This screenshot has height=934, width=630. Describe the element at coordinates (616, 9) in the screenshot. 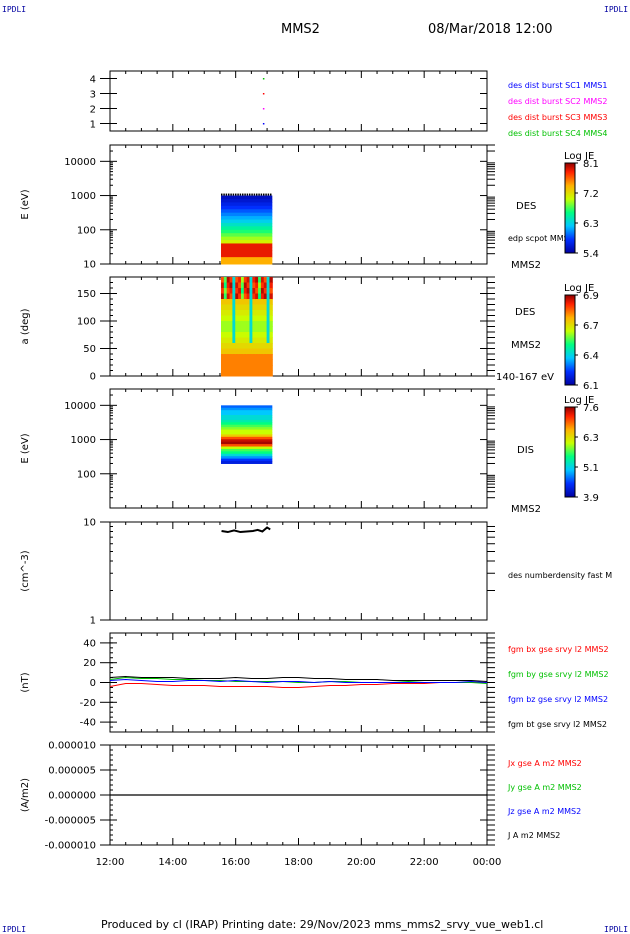

I see `corner-label-top-right: IPDLI` at that location.